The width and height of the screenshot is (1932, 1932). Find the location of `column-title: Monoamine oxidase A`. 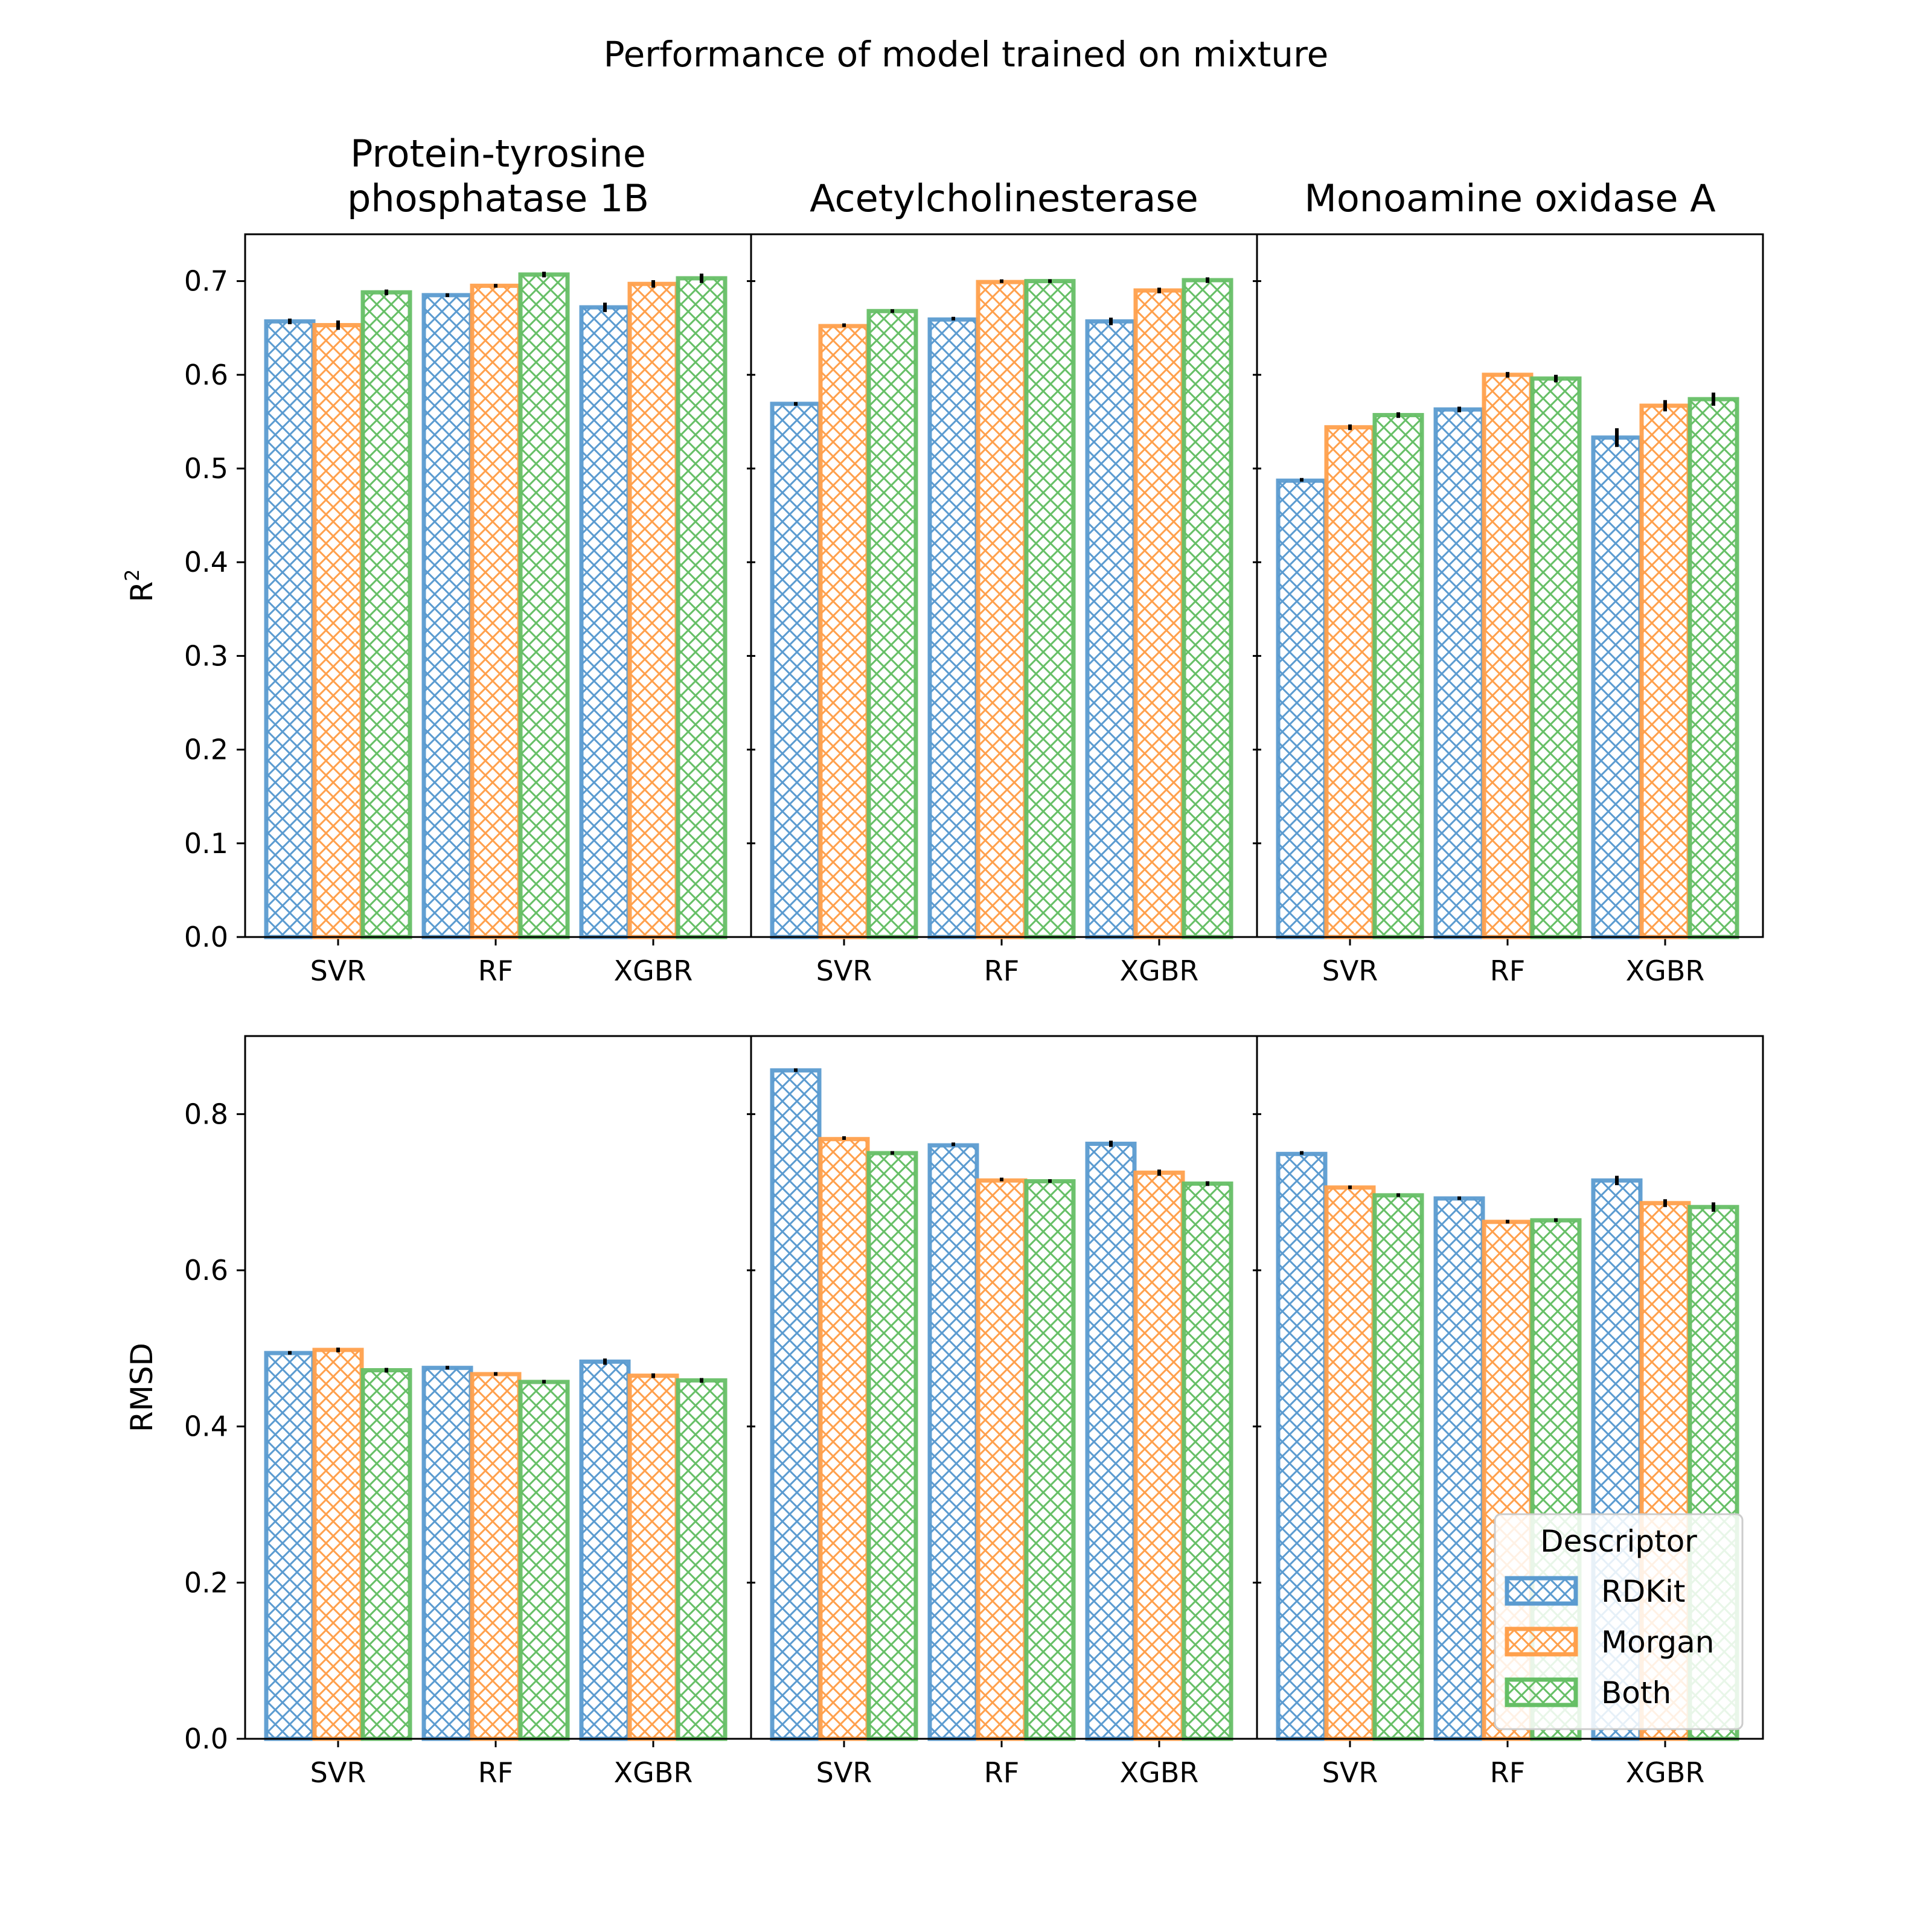

column-title: Monoamine oxidase A is located at coordinates (1509, 198).